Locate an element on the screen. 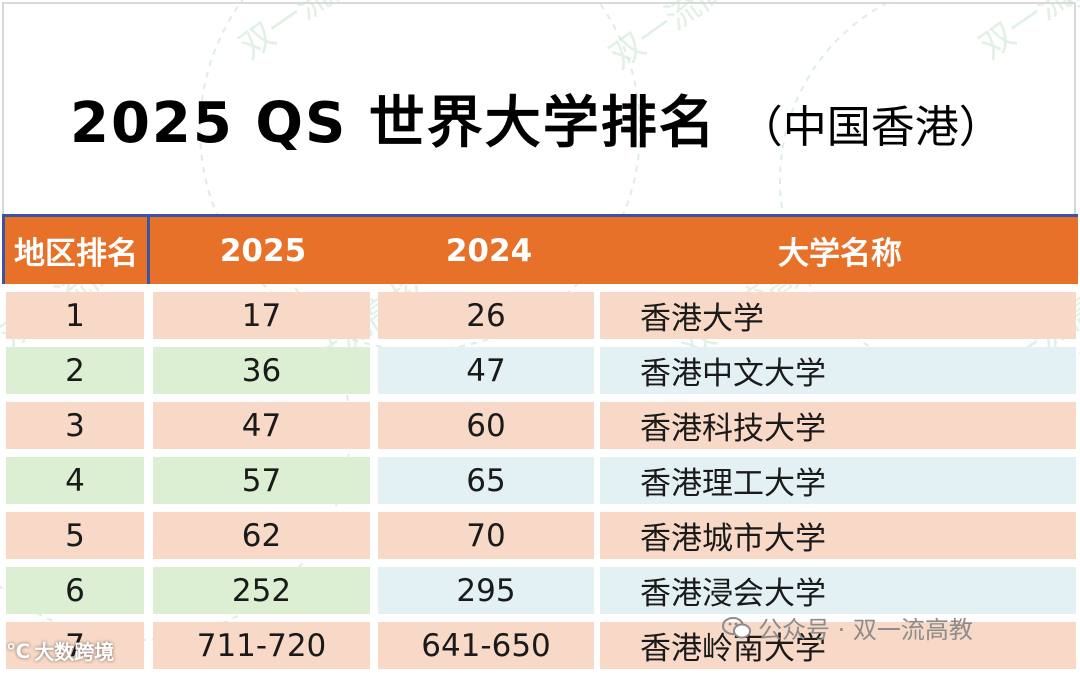 The height and width of the screenshot is (675, 1080). table-row: 7 711-720 641-650 香港岭南大学 is located at coordinates (540, 647).